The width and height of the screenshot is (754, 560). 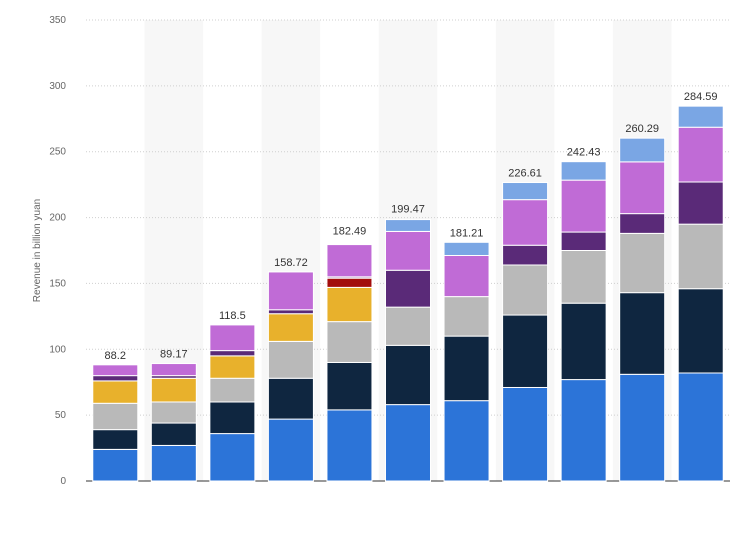 I want to click on total-value-label: 199.47, so click(x=408, y=209).